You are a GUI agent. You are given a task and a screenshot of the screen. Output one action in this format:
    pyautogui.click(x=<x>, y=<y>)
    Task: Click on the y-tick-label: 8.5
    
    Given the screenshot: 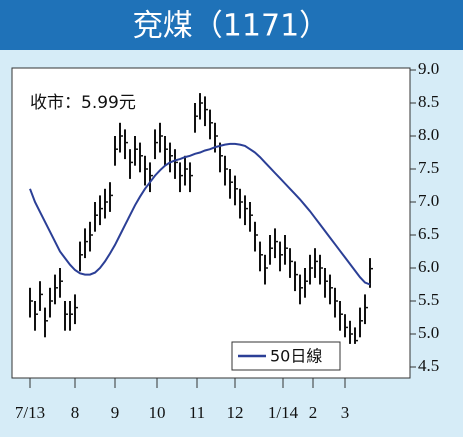 What is the action you would take?
    pyautogui.click(x=428, y=101)
    